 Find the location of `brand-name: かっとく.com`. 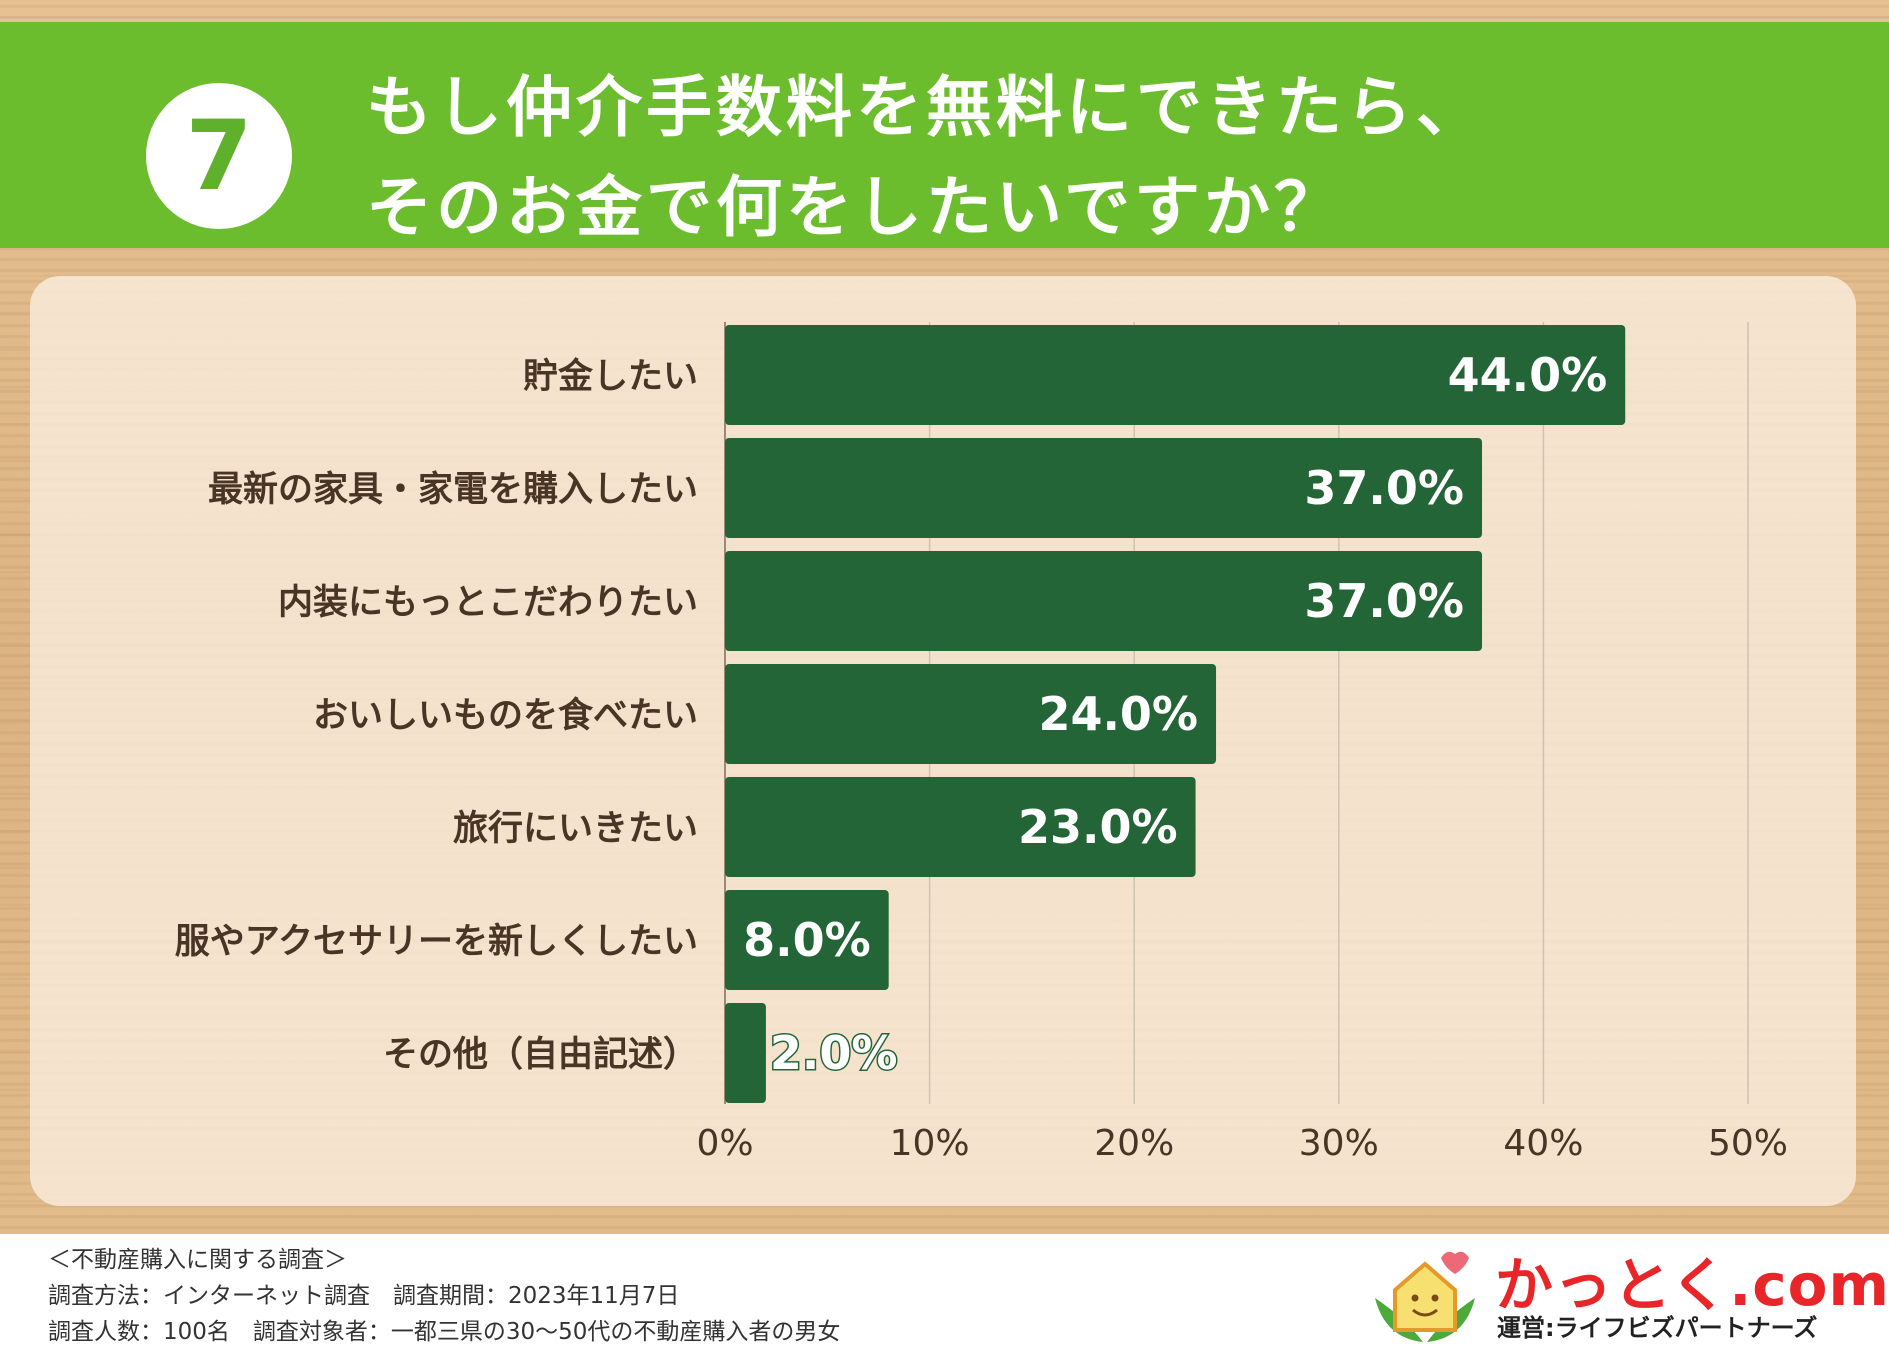

brand-name: かっとく.com is located at coordinates (1692, 1285).